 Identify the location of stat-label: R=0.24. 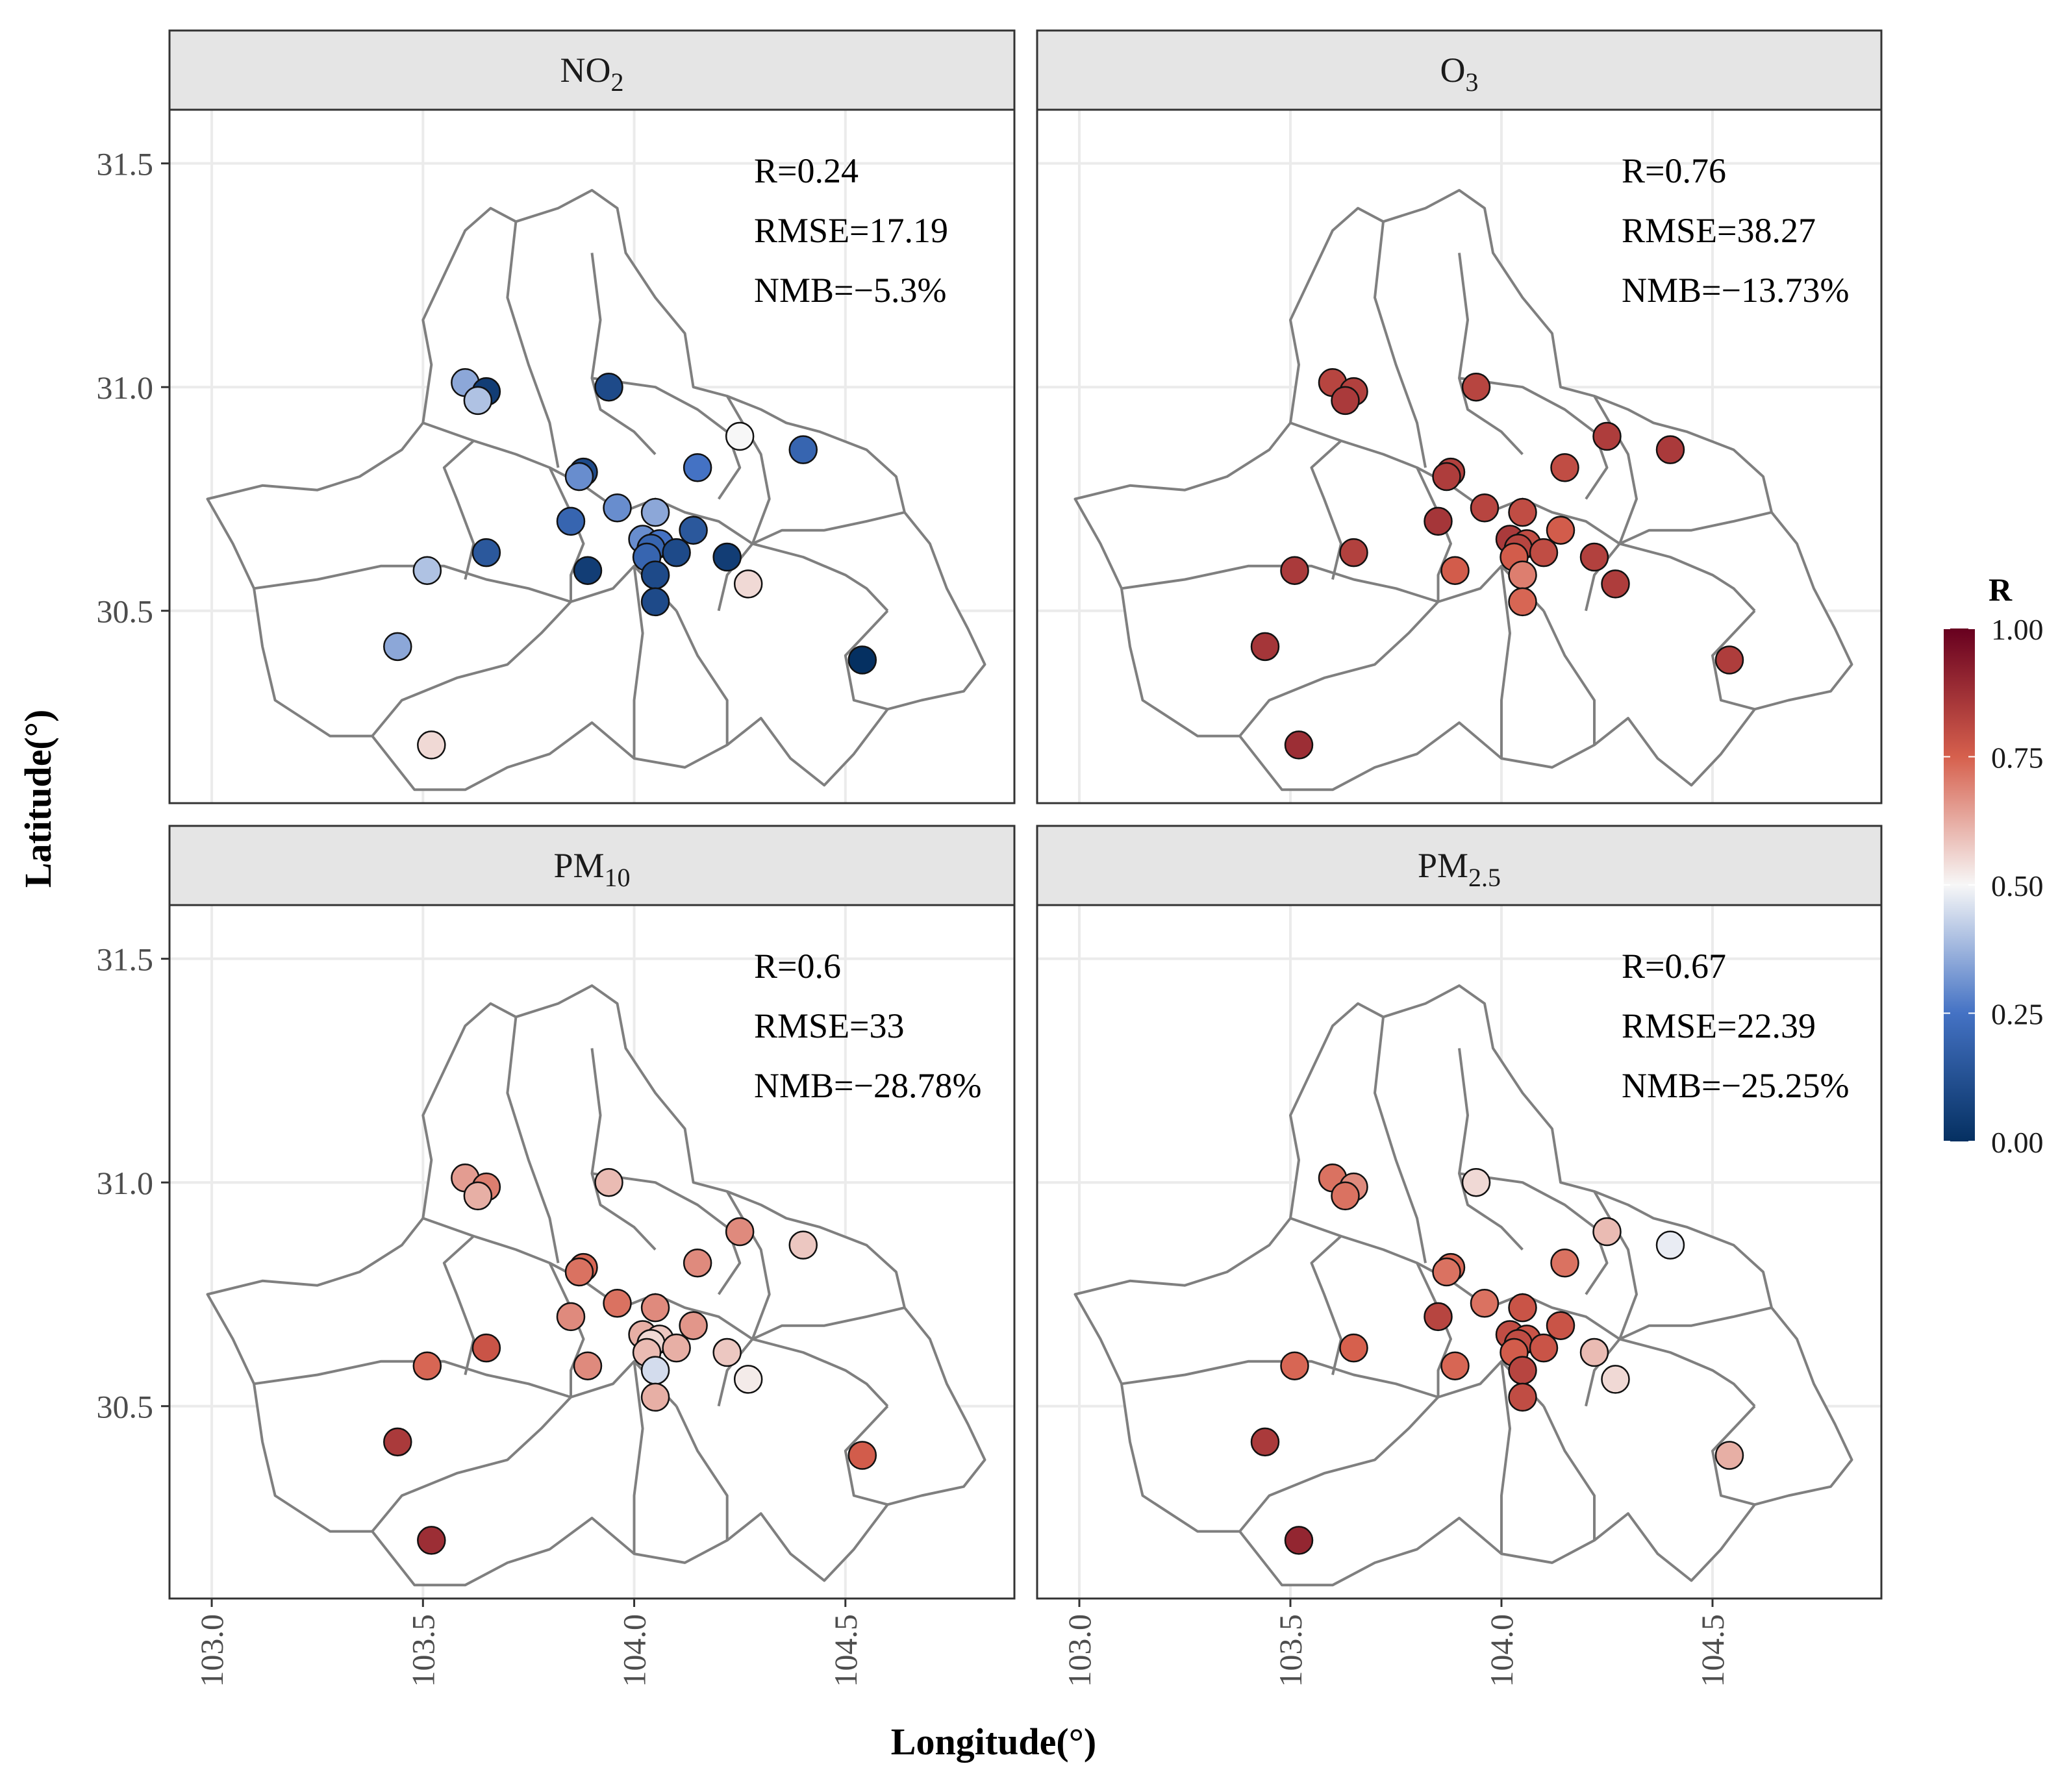
(806, 170).